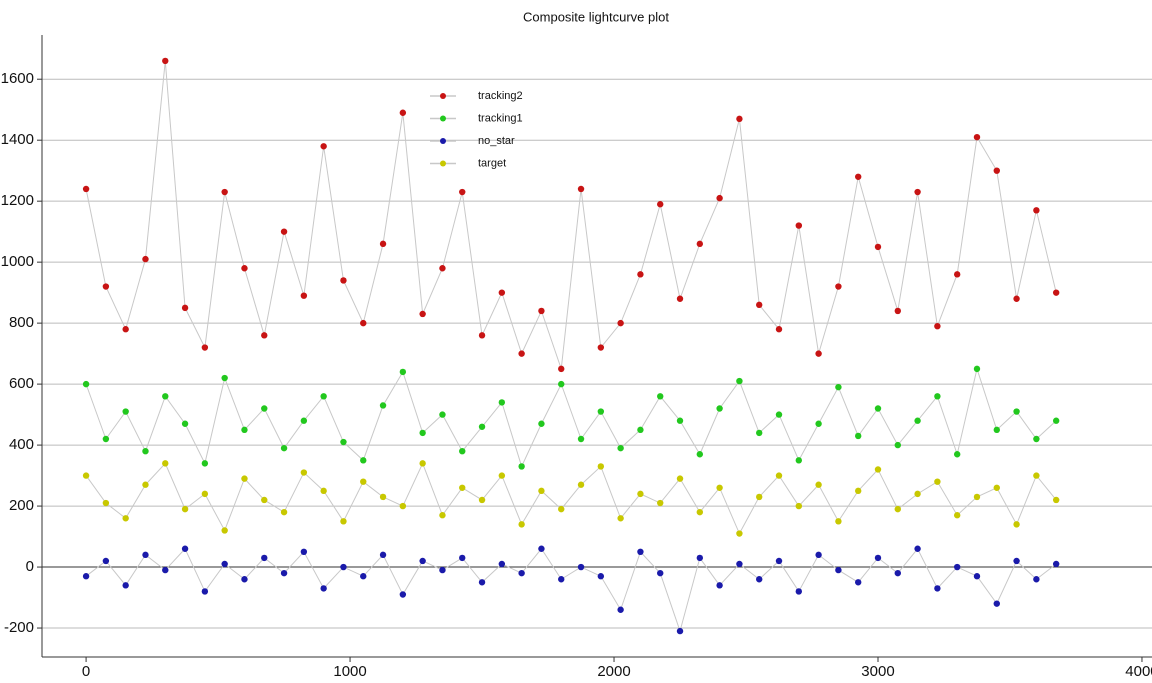 This screenshot has height=683, width=1152. I want to click on y-tick-label: 600, so click(21, 383).